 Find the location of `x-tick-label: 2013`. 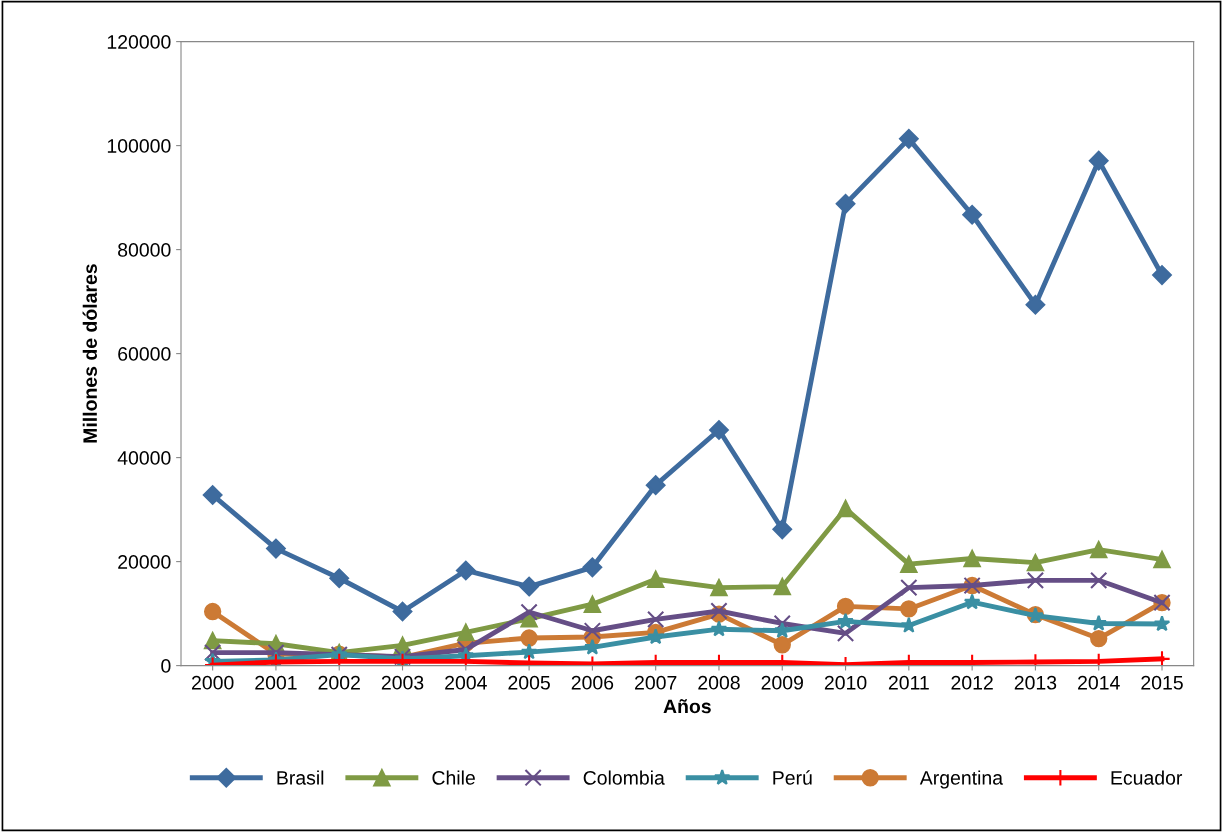

x-tick-label: 2013 is located at coordinates (1035, 682).